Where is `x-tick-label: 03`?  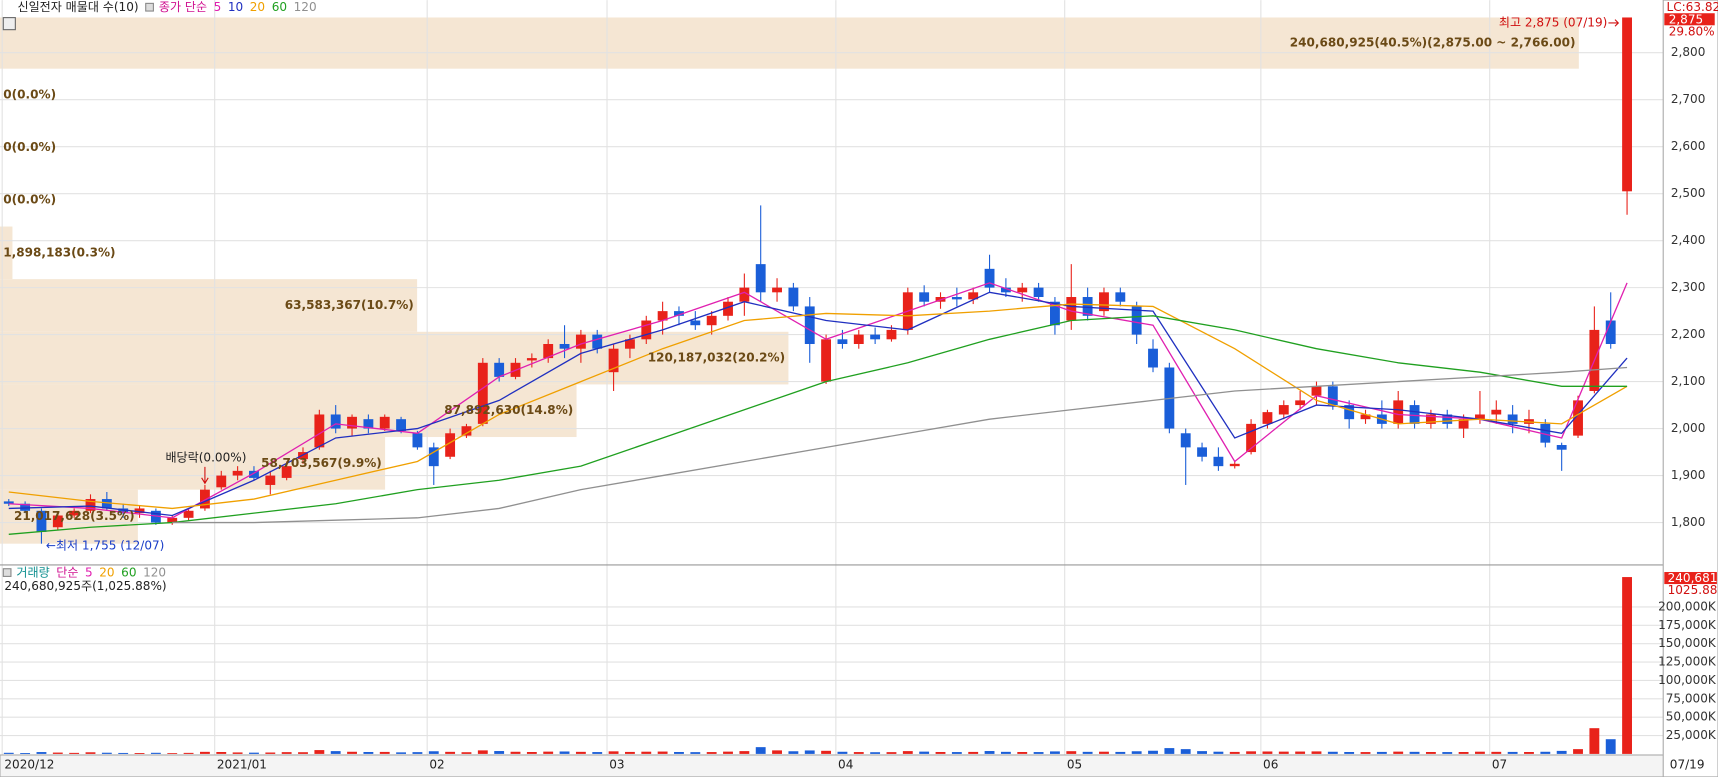 x-tick-label: 03 is located at coordinates (616, 764).